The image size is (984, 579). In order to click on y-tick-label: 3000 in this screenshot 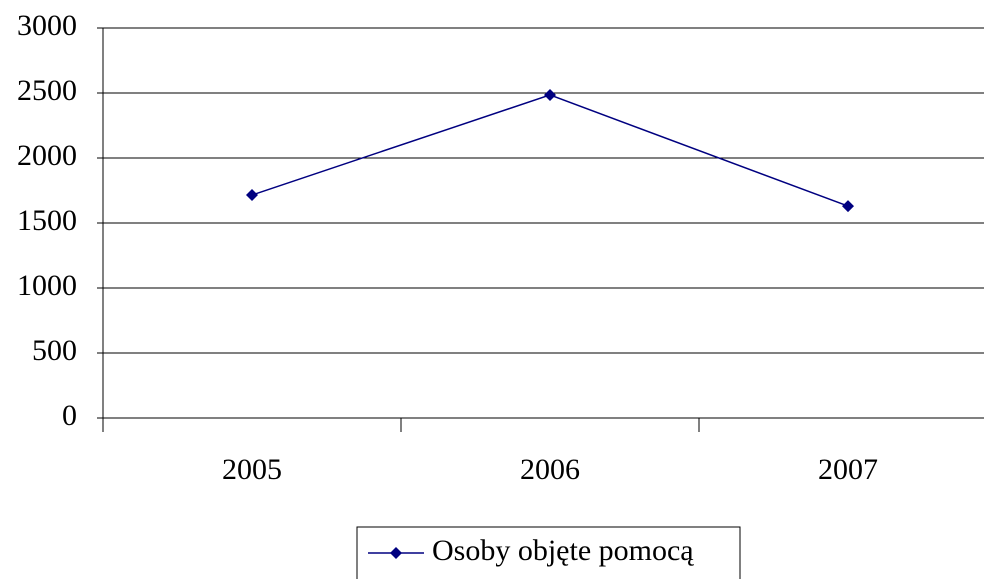, I will do `click(47, 25)`.